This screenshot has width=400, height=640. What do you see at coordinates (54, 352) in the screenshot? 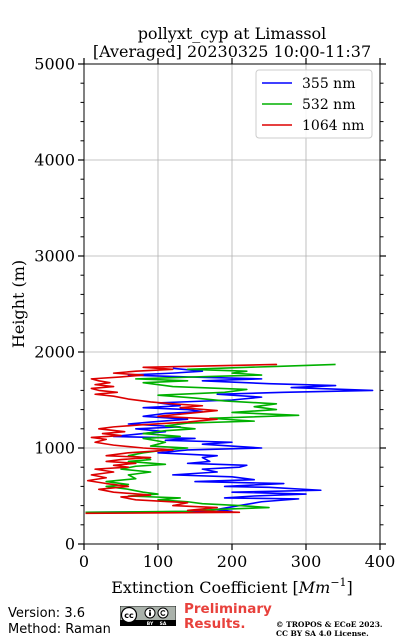
I see `y-tick-label: 2000` at bounding box center [54, 352].